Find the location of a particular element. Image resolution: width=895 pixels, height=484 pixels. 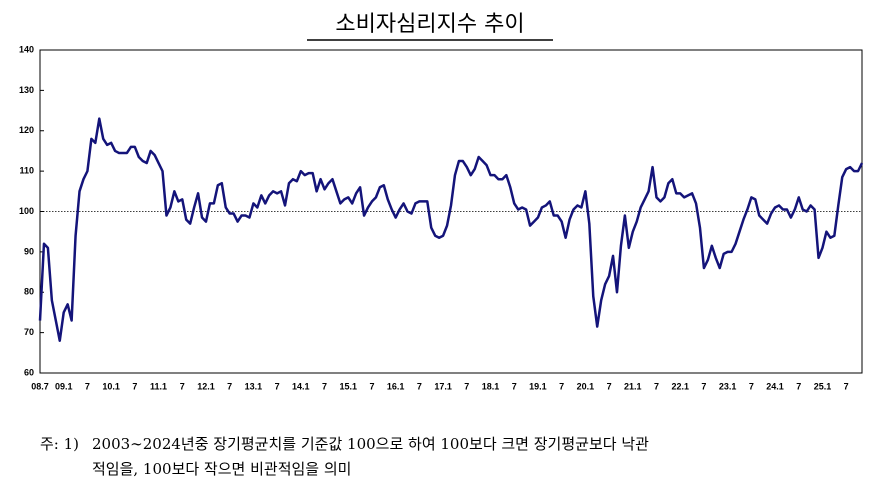

x-tick-label: 10.1 is located at coordinates (111, 386).